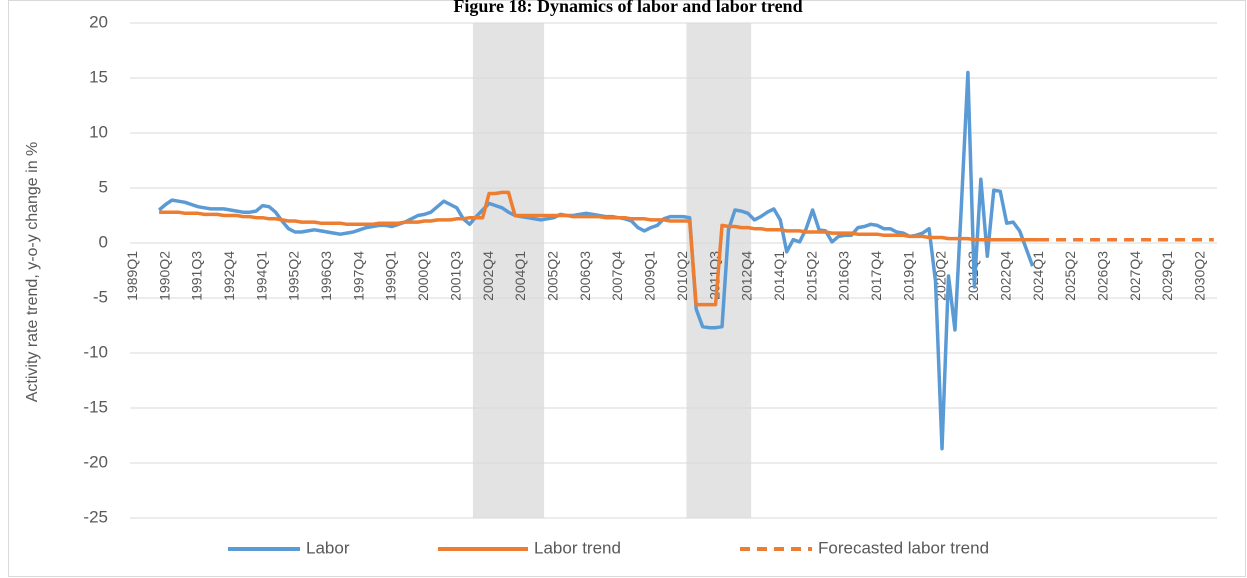  I want to click on x-tick-label: 1995Q2, so click(294, 276).